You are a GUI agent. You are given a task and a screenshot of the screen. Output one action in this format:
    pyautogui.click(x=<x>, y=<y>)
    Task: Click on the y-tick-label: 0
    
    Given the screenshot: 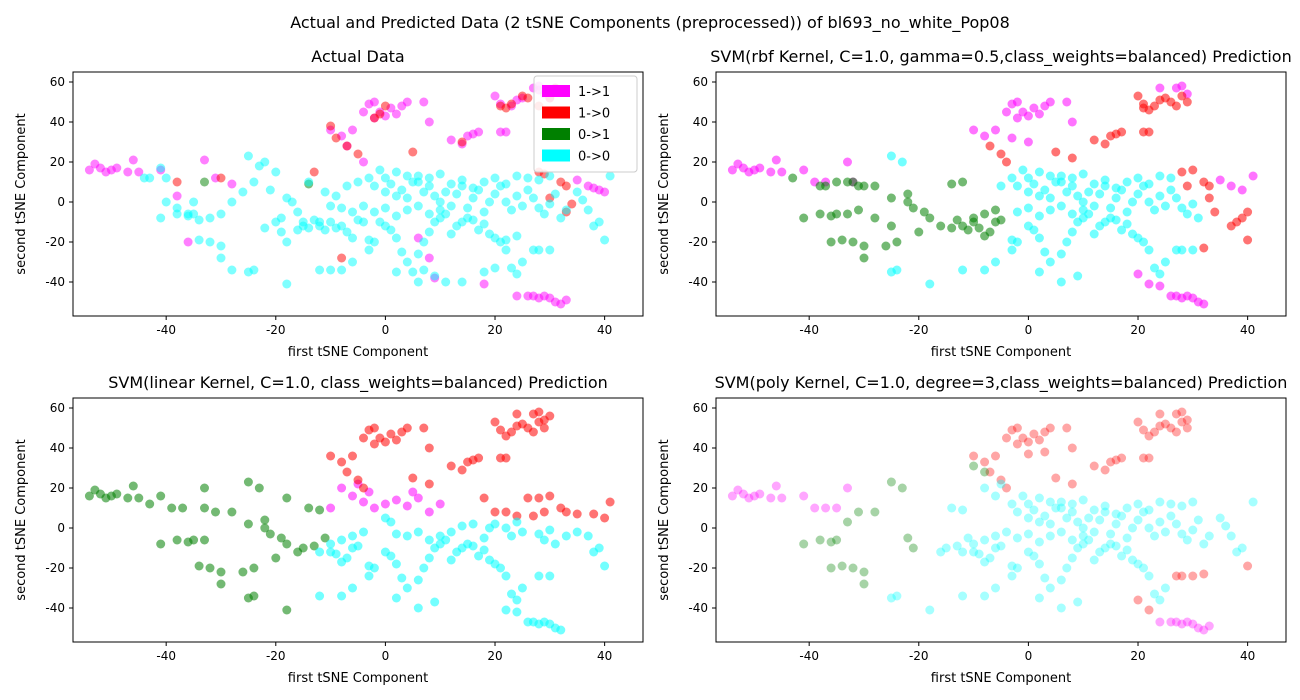 What is the action you would take?
    pyautogui.click(x=704, y=528)
    